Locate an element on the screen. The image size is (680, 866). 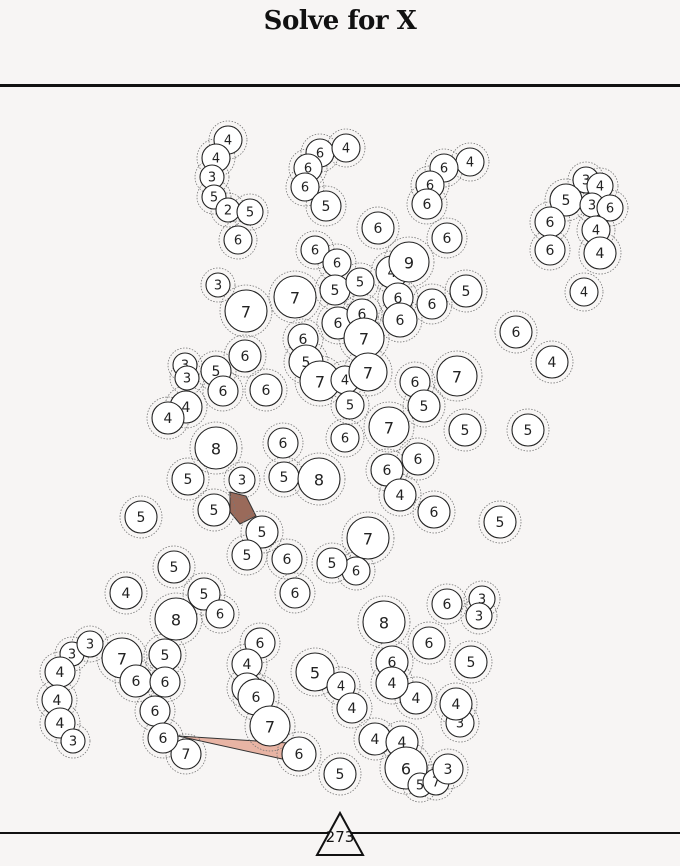
node-number: 4 is located at coordinates (600, 254).